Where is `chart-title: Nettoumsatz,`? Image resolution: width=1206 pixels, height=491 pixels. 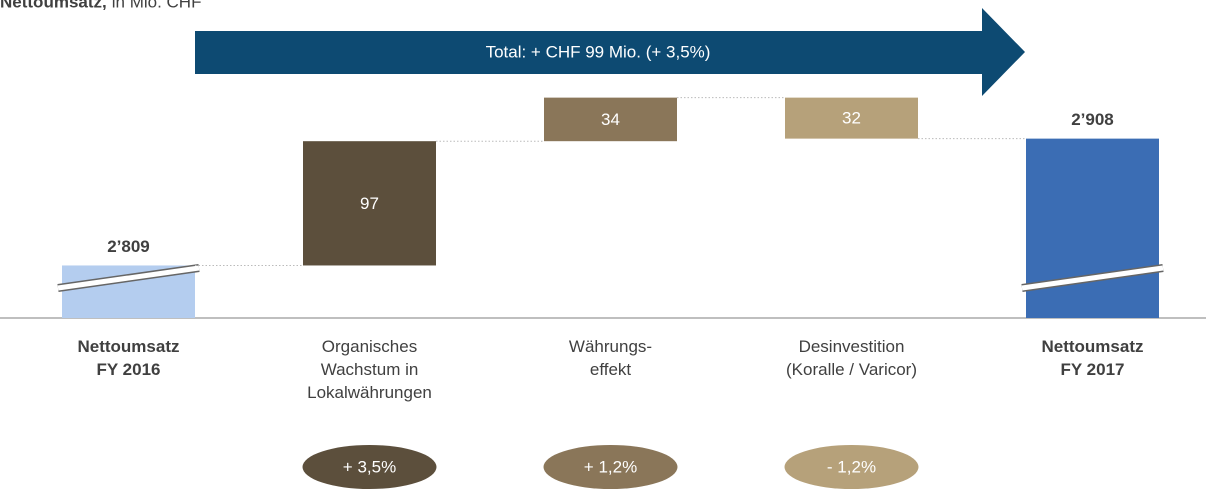
chart-title: Nettoumsatz, is located at coordinates (53, 5).